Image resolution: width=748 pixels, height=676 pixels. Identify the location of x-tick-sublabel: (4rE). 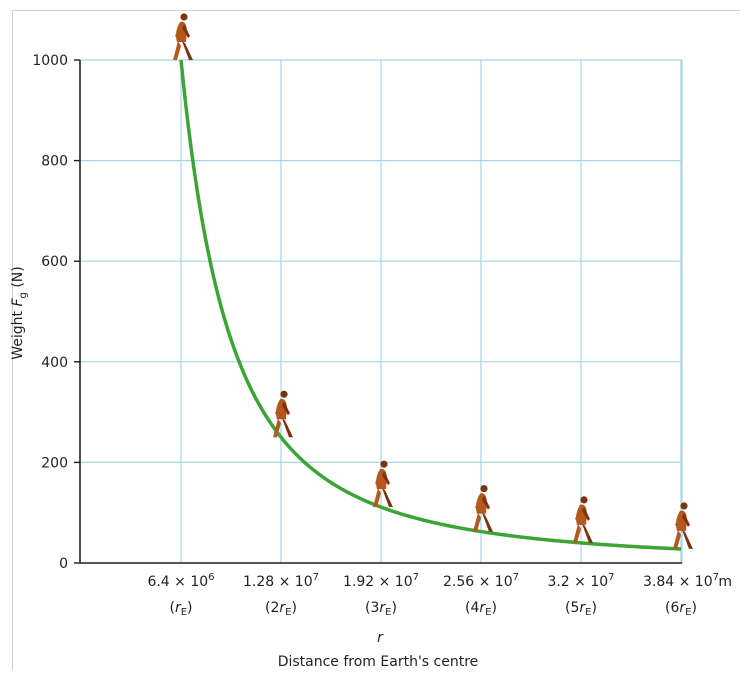
(481, 609).